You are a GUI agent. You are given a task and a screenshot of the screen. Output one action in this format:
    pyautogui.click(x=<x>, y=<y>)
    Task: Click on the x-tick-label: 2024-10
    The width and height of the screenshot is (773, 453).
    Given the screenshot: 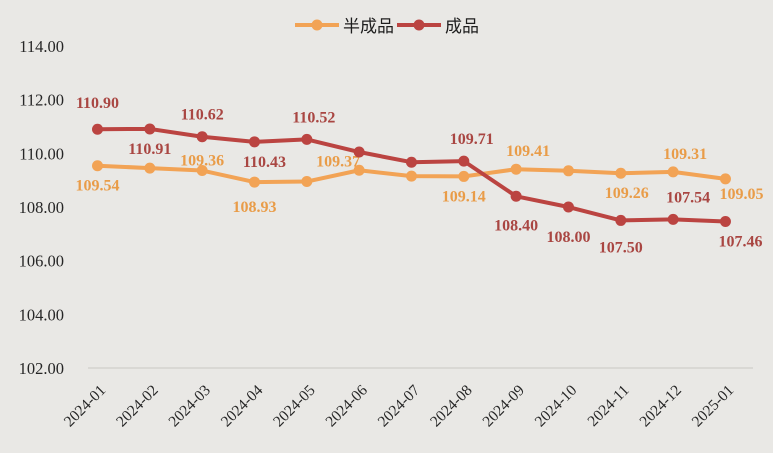 What is the action you would take?
    pyautogui.click(x=556, y=406)
    